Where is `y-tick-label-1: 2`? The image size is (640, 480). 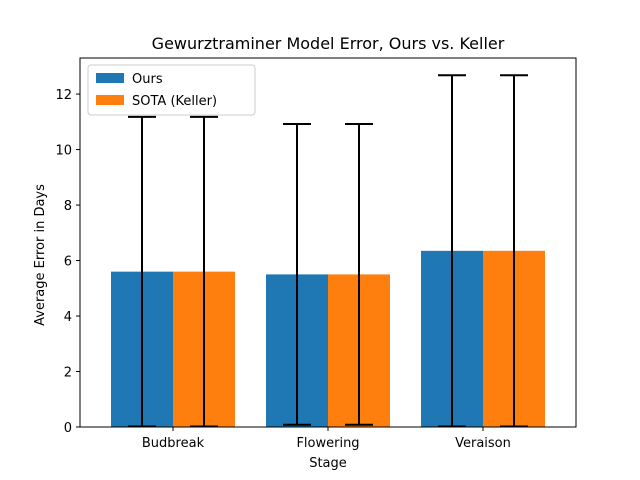 y-tick-label-1: 2 is located at coordinates (68, 373).